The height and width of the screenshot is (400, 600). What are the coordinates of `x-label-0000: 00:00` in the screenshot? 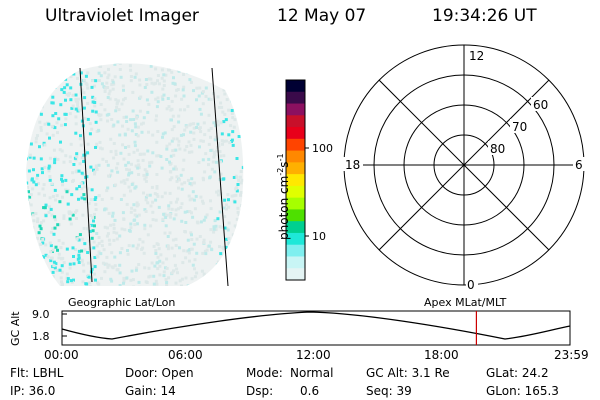 It's located at (61, 355).